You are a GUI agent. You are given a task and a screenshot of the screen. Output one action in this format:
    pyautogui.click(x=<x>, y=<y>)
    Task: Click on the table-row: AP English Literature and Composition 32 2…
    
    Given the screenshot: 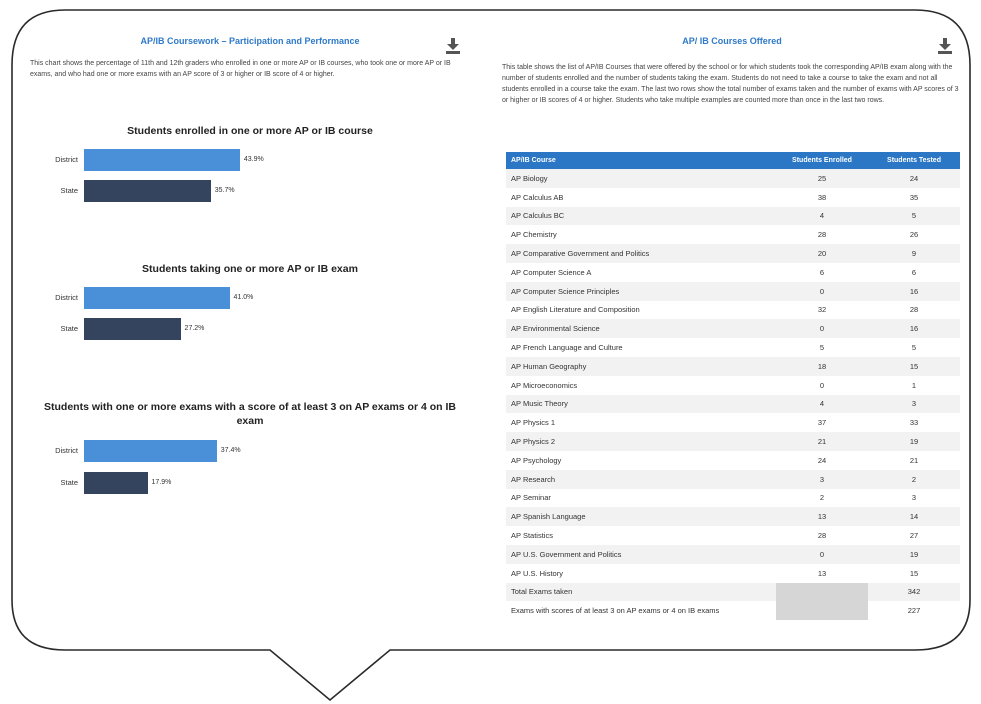 What is the action you would take?
    pyautogui.click(x=733, y=310)
    